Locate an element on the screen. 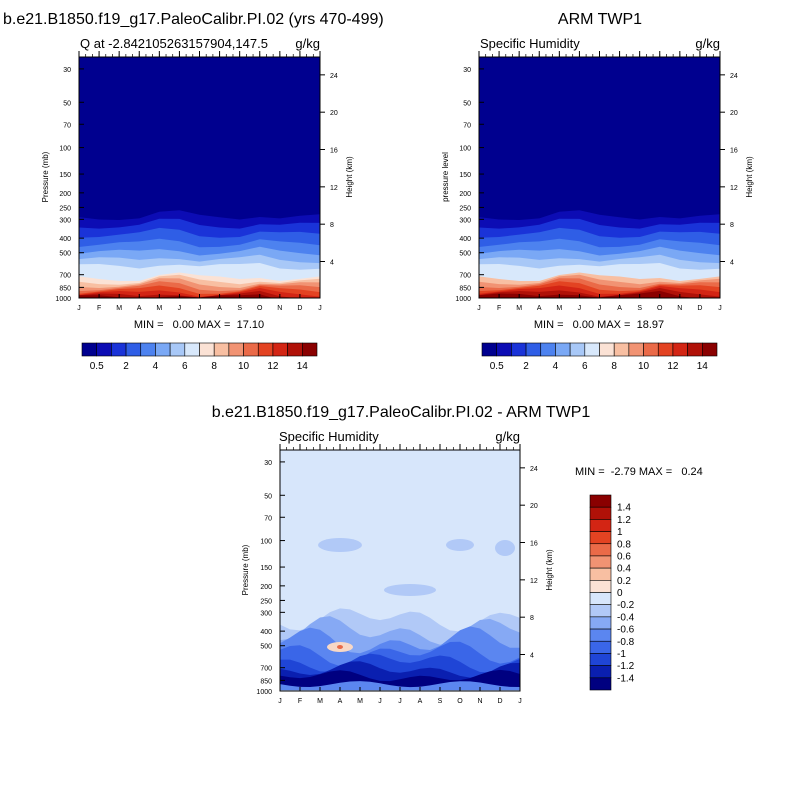 The image size is (800, 800). colorbar-label: -1 is located at coordinates (621, 654).